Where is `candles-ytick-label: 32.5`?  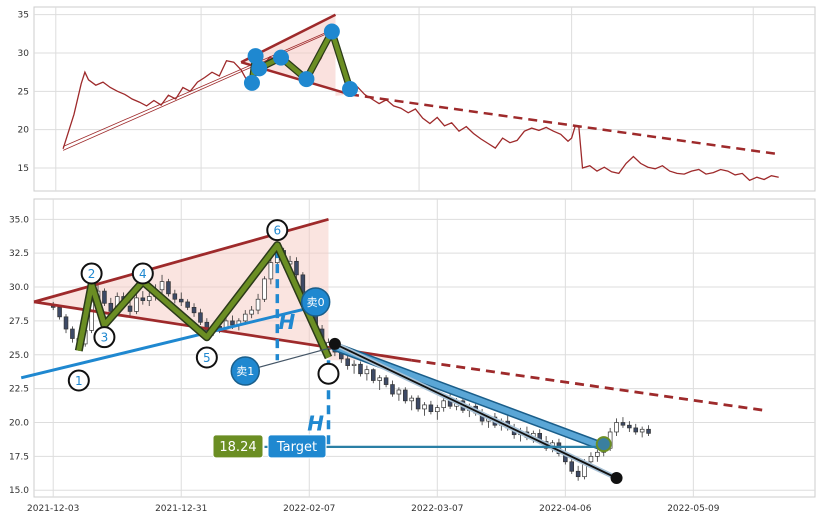
candles-ytick-label: 32.5 is located at coordinates (19, 254).